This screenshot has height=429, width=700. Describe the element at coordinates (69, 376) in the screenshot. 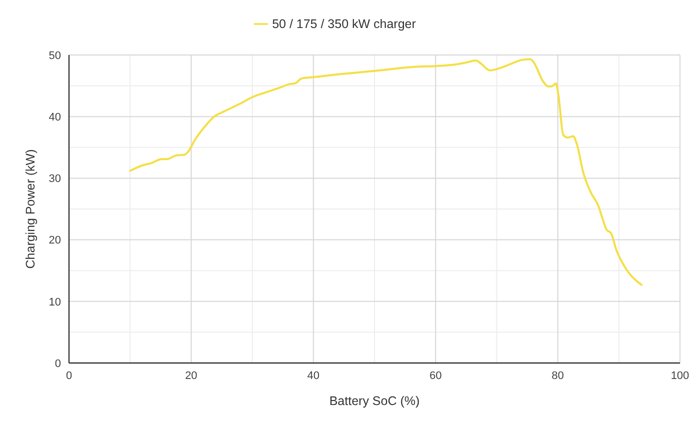

I see `x-tick-label: 0` at that location.